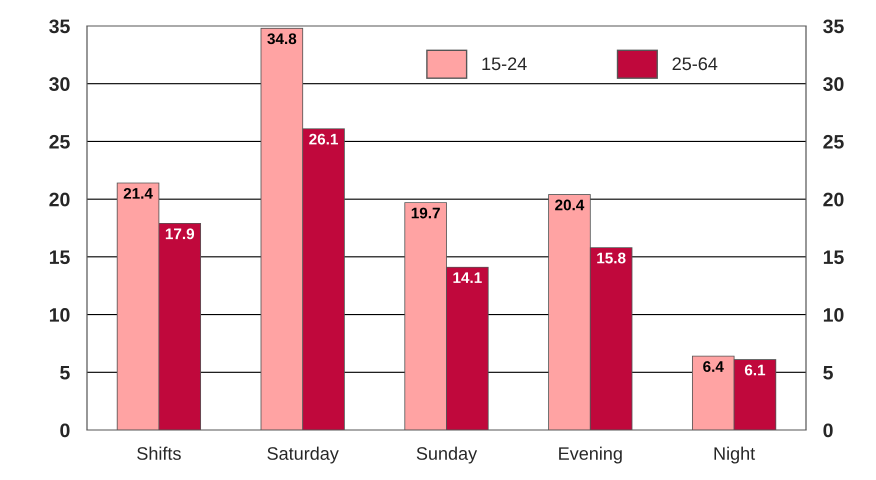 The image size is (876, 480). Describe the element at coordinates (138, 193) in the screenshot. I see `data-label: 21.4` at that location.